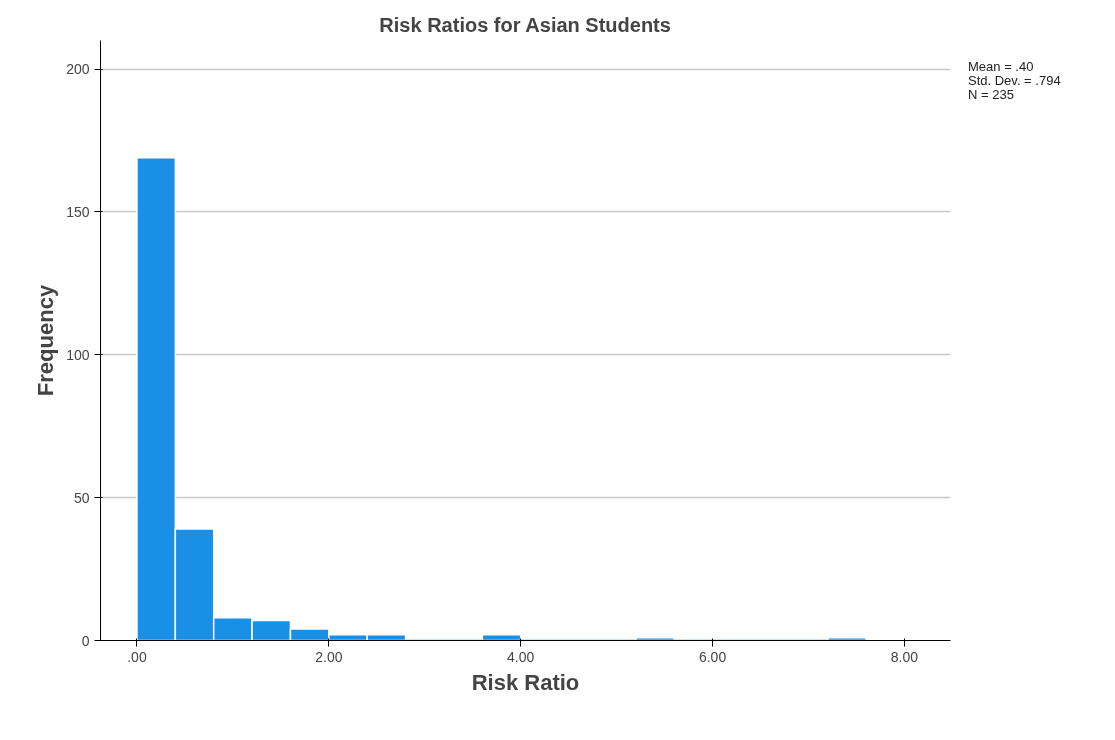 Image resolution: width=1115 pixels, height=740 pixels. What do you see at coordinates (1001, 66) in the screenshot?
I see `text: Mean = .40` at bounding box center [1001, 66].